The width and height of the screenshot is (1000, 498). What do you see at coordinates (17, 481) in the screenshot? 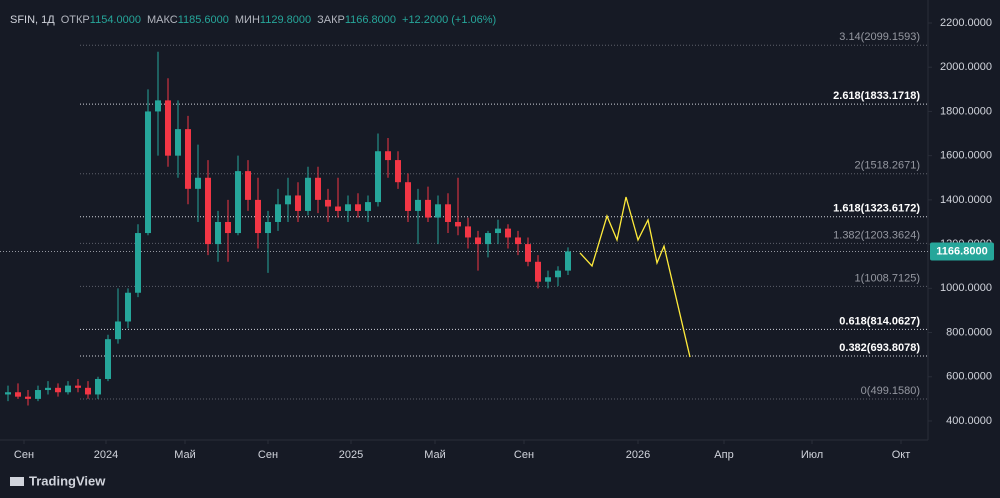
I see `brand-logo` at bounding box center [17, 481].